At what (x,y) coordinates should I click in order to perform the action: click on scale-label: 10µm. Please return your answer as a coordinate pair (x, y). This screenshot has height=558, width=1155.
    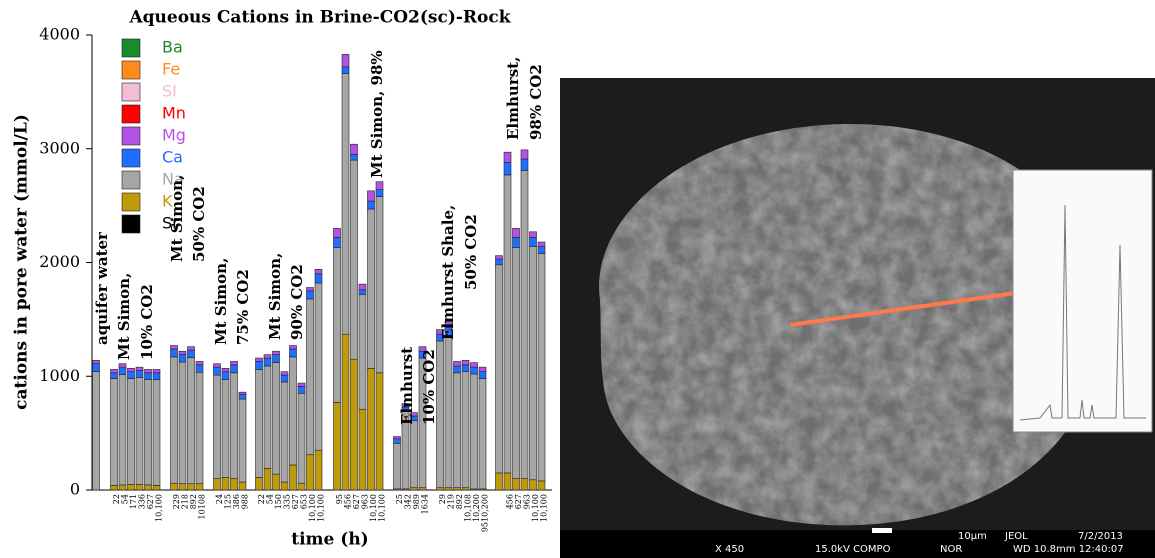
    Looking at the image, I should click on (972, 536).